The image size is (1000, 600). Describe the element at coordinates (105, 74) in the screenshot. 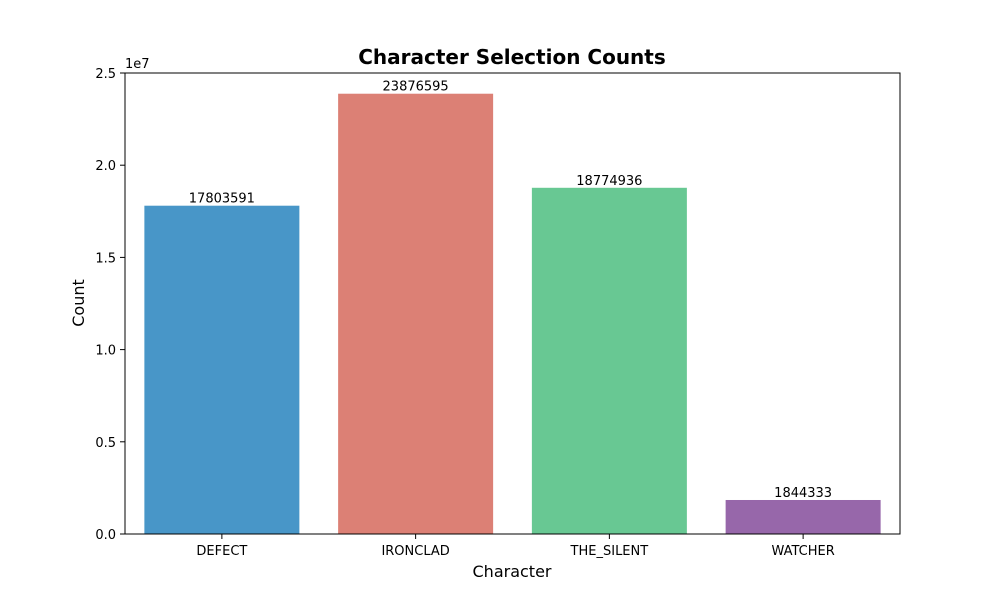

I see `y-tick-label: 2.5` at that location.